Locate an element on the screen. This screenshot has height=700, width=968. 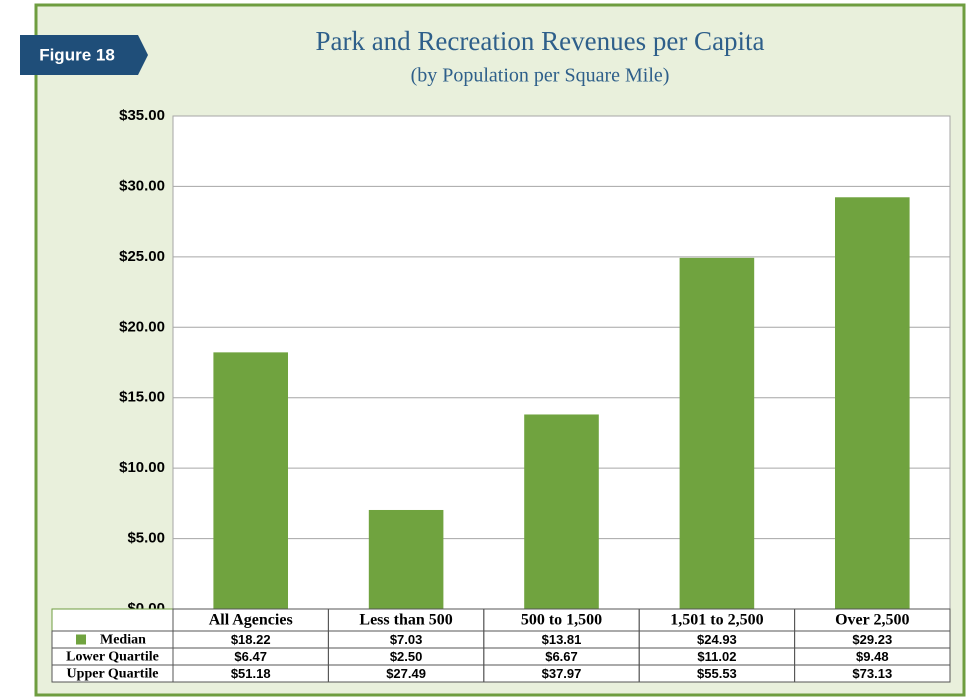
x-tick-label: 500 to 1,500 is located at coordinates (561, 620).